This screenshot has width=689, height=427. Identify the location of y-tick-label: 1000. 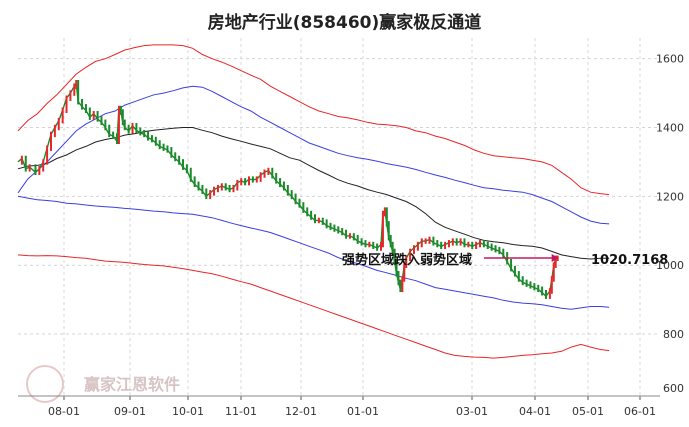
(670, 265).